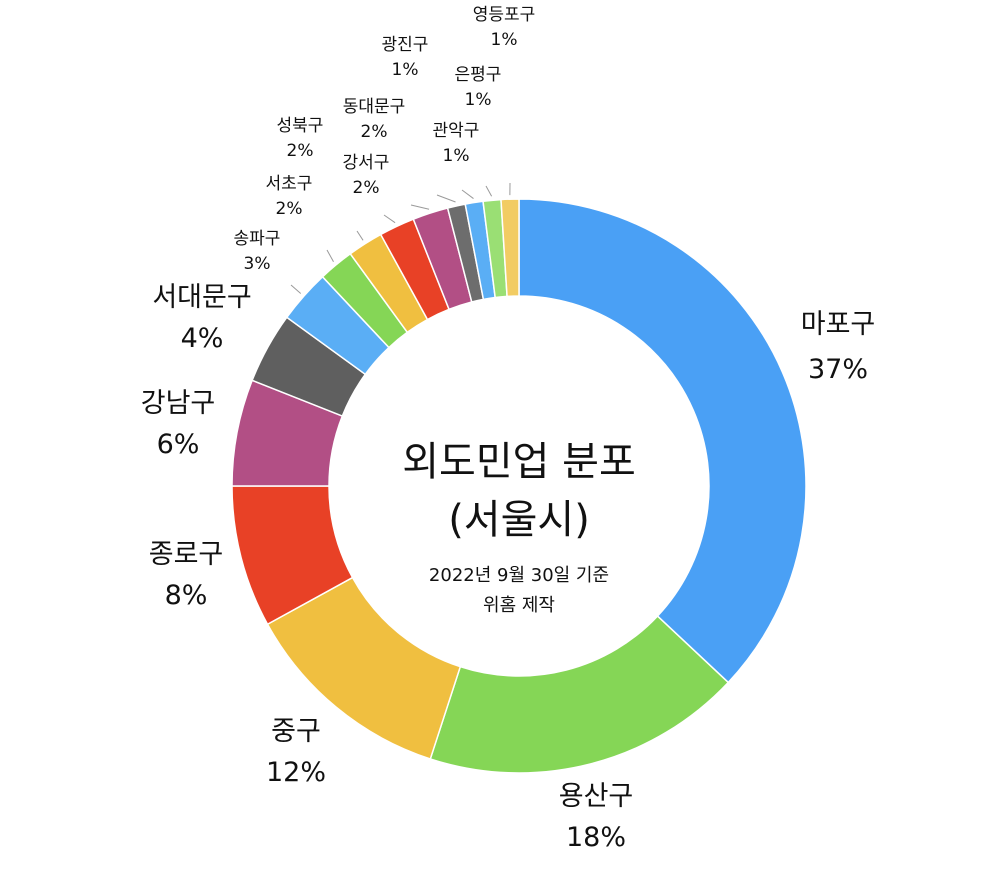 The width and height of the screenshot is (1000, 883). What do you see at coordinates (519, 462) in the screenshot?
I see `chart-title-line-1: 외도민업 분포` at bounding box center [519, 462].